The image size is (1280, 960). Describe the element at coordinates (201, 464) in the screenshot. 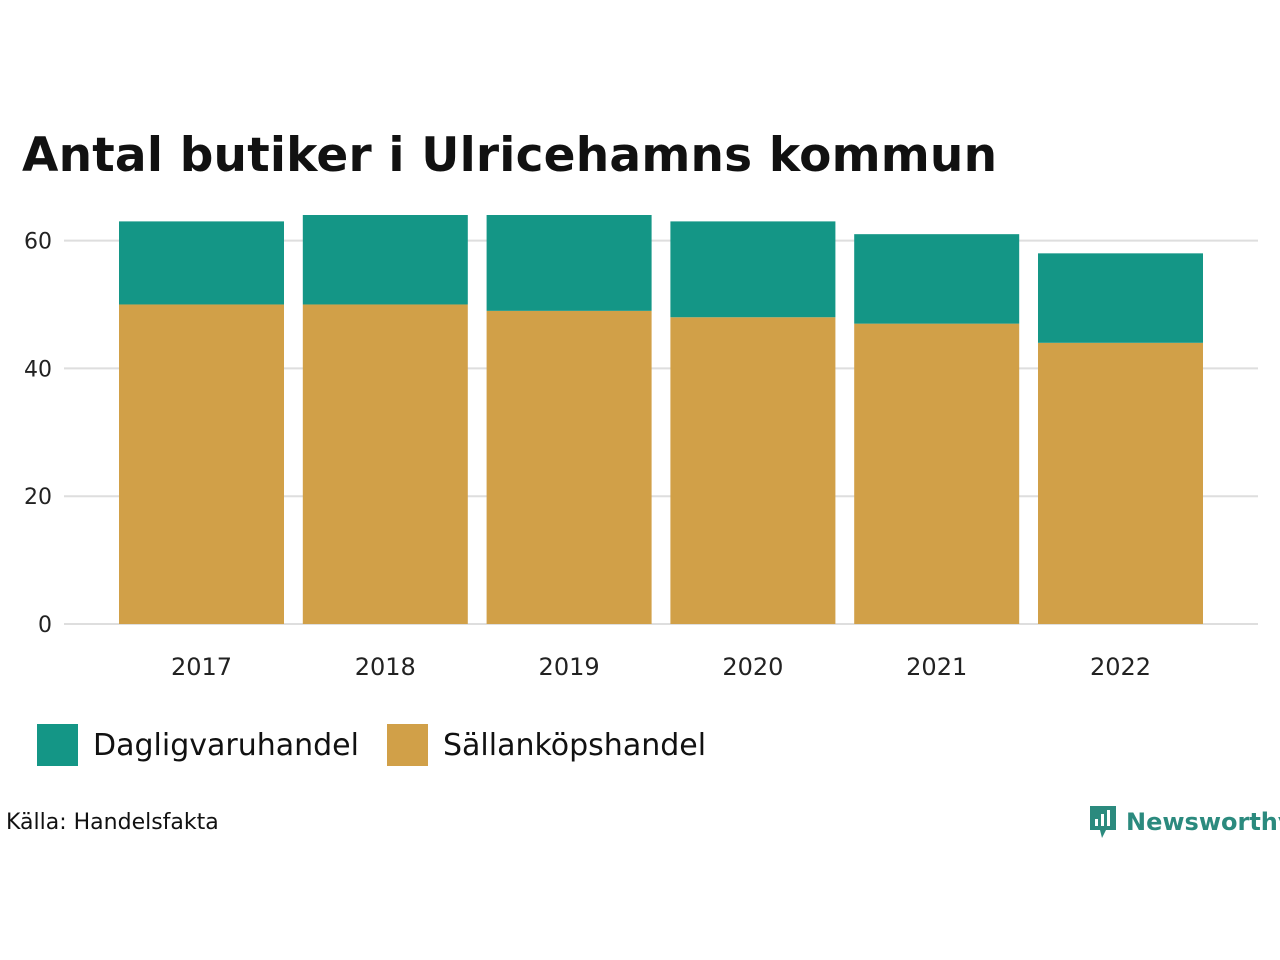

I see `bar-s-llank-pshandel-2017` at that location.